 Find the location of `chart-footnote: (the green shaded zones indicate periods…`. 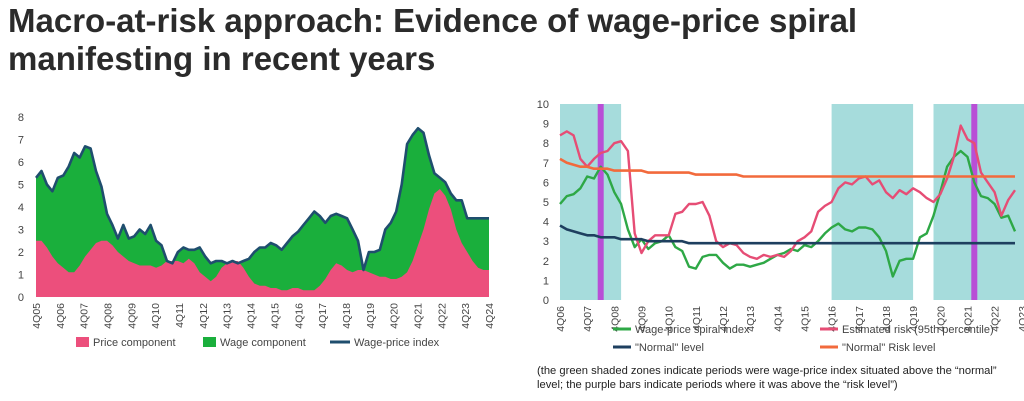

chart-footnote: (the green shaded zones indicate periods… is located at coordinates (767, 378).